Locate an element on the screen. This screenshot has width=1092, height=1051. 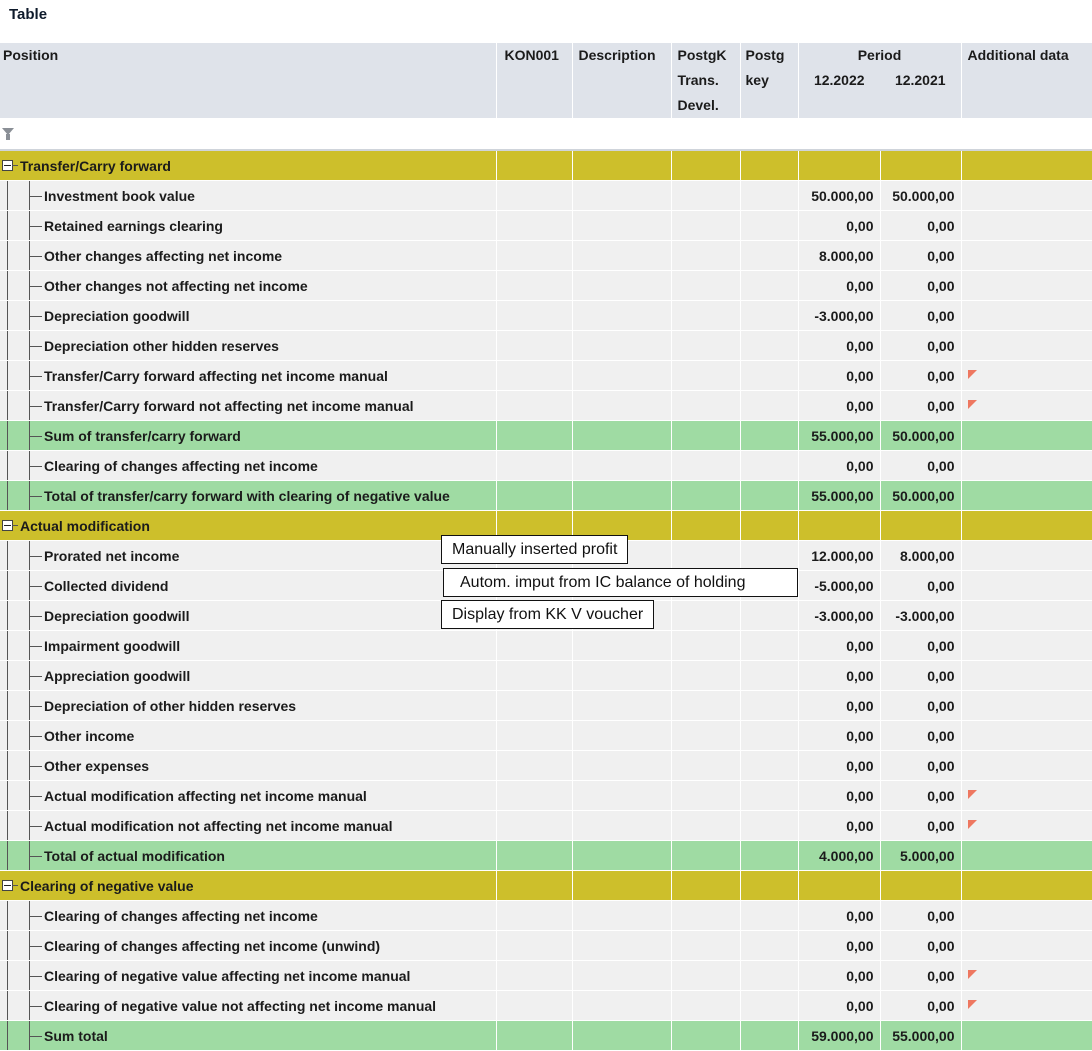
filter-cell-position is located at coordinates (248, 134).